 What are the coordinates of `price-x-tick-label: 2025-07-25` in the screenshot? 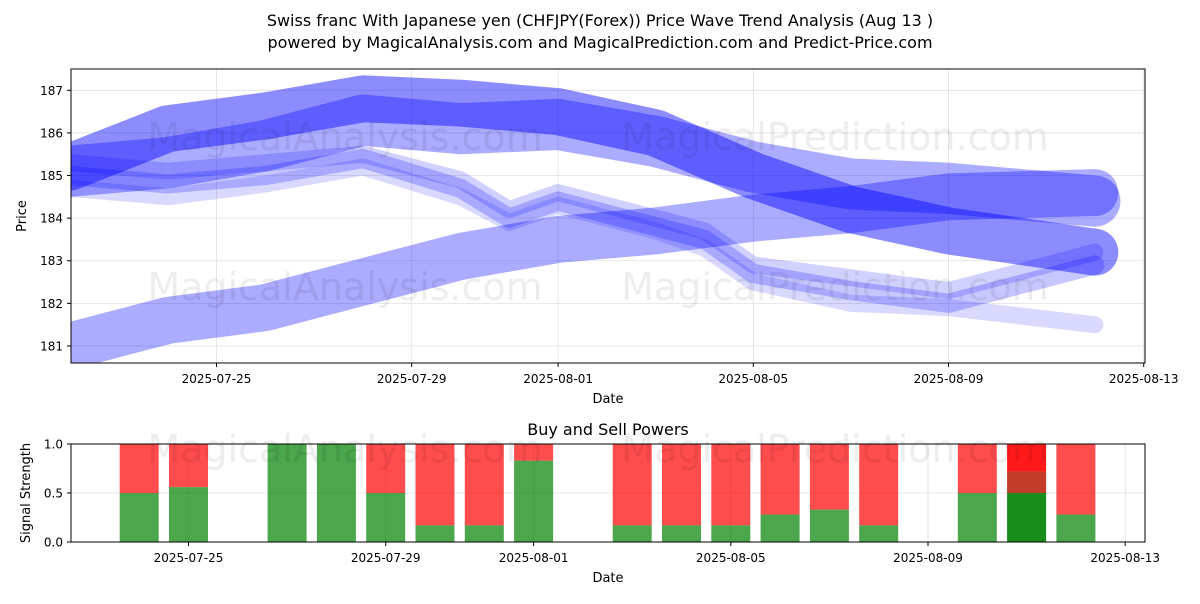 It's located at (217, 379).